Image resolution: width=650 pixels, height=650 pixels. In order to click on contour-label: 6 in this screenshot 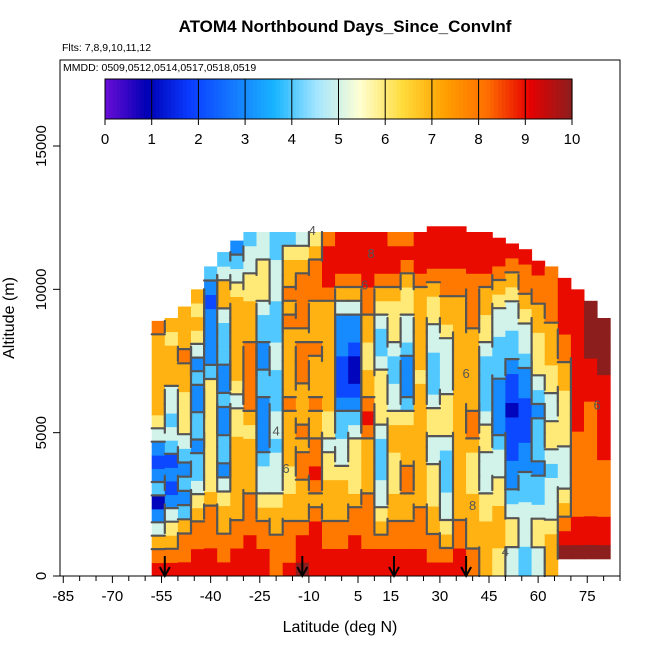, I will do `click(465, 373)`.